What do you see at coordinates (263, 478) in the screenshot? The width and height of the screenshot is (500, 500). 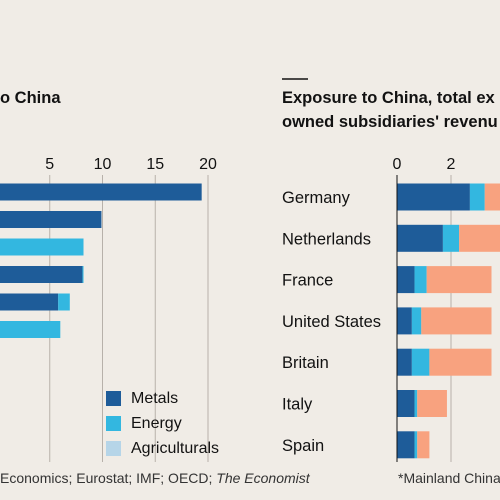 I see `source-publication: The Economist` at bounding box center [263, 478].